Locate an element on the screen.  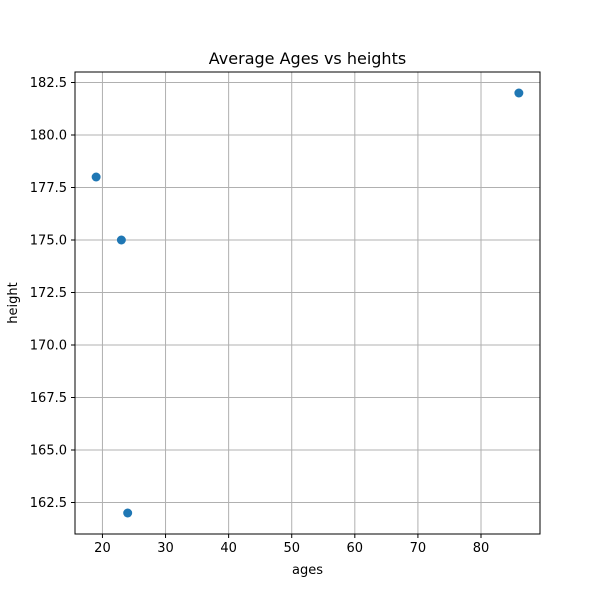
y-tick-label: 162.5 is located at coordinates (48, 503).